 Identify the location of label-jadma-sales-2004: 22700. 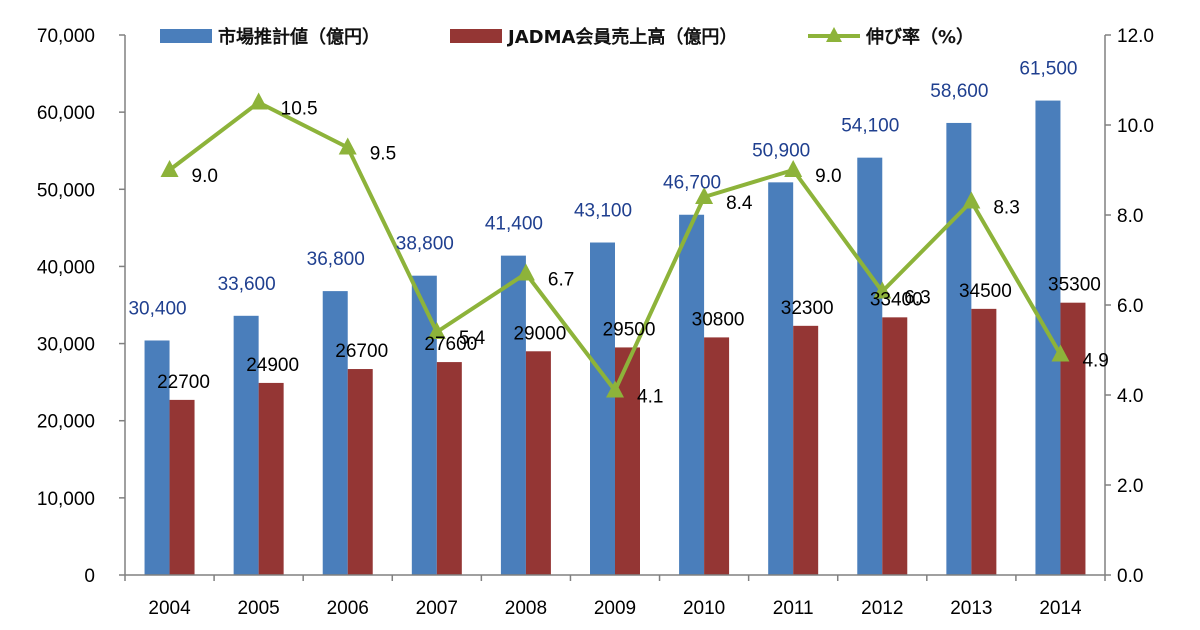
(183, 382).